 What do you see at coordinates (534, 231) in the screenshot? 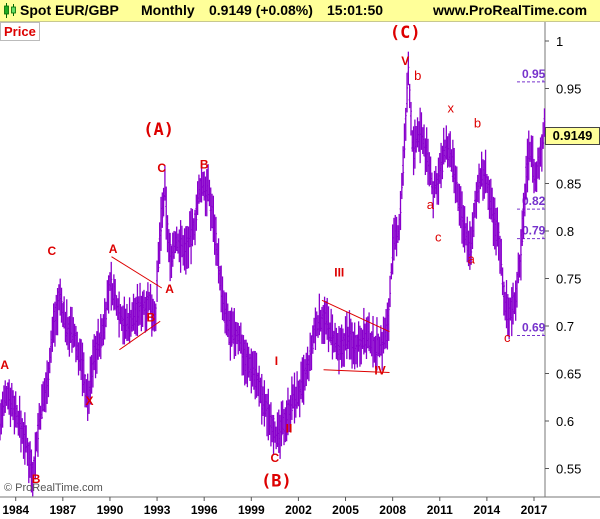
I see `fib-level-label: 0.79` at bounding box center [534, 231].